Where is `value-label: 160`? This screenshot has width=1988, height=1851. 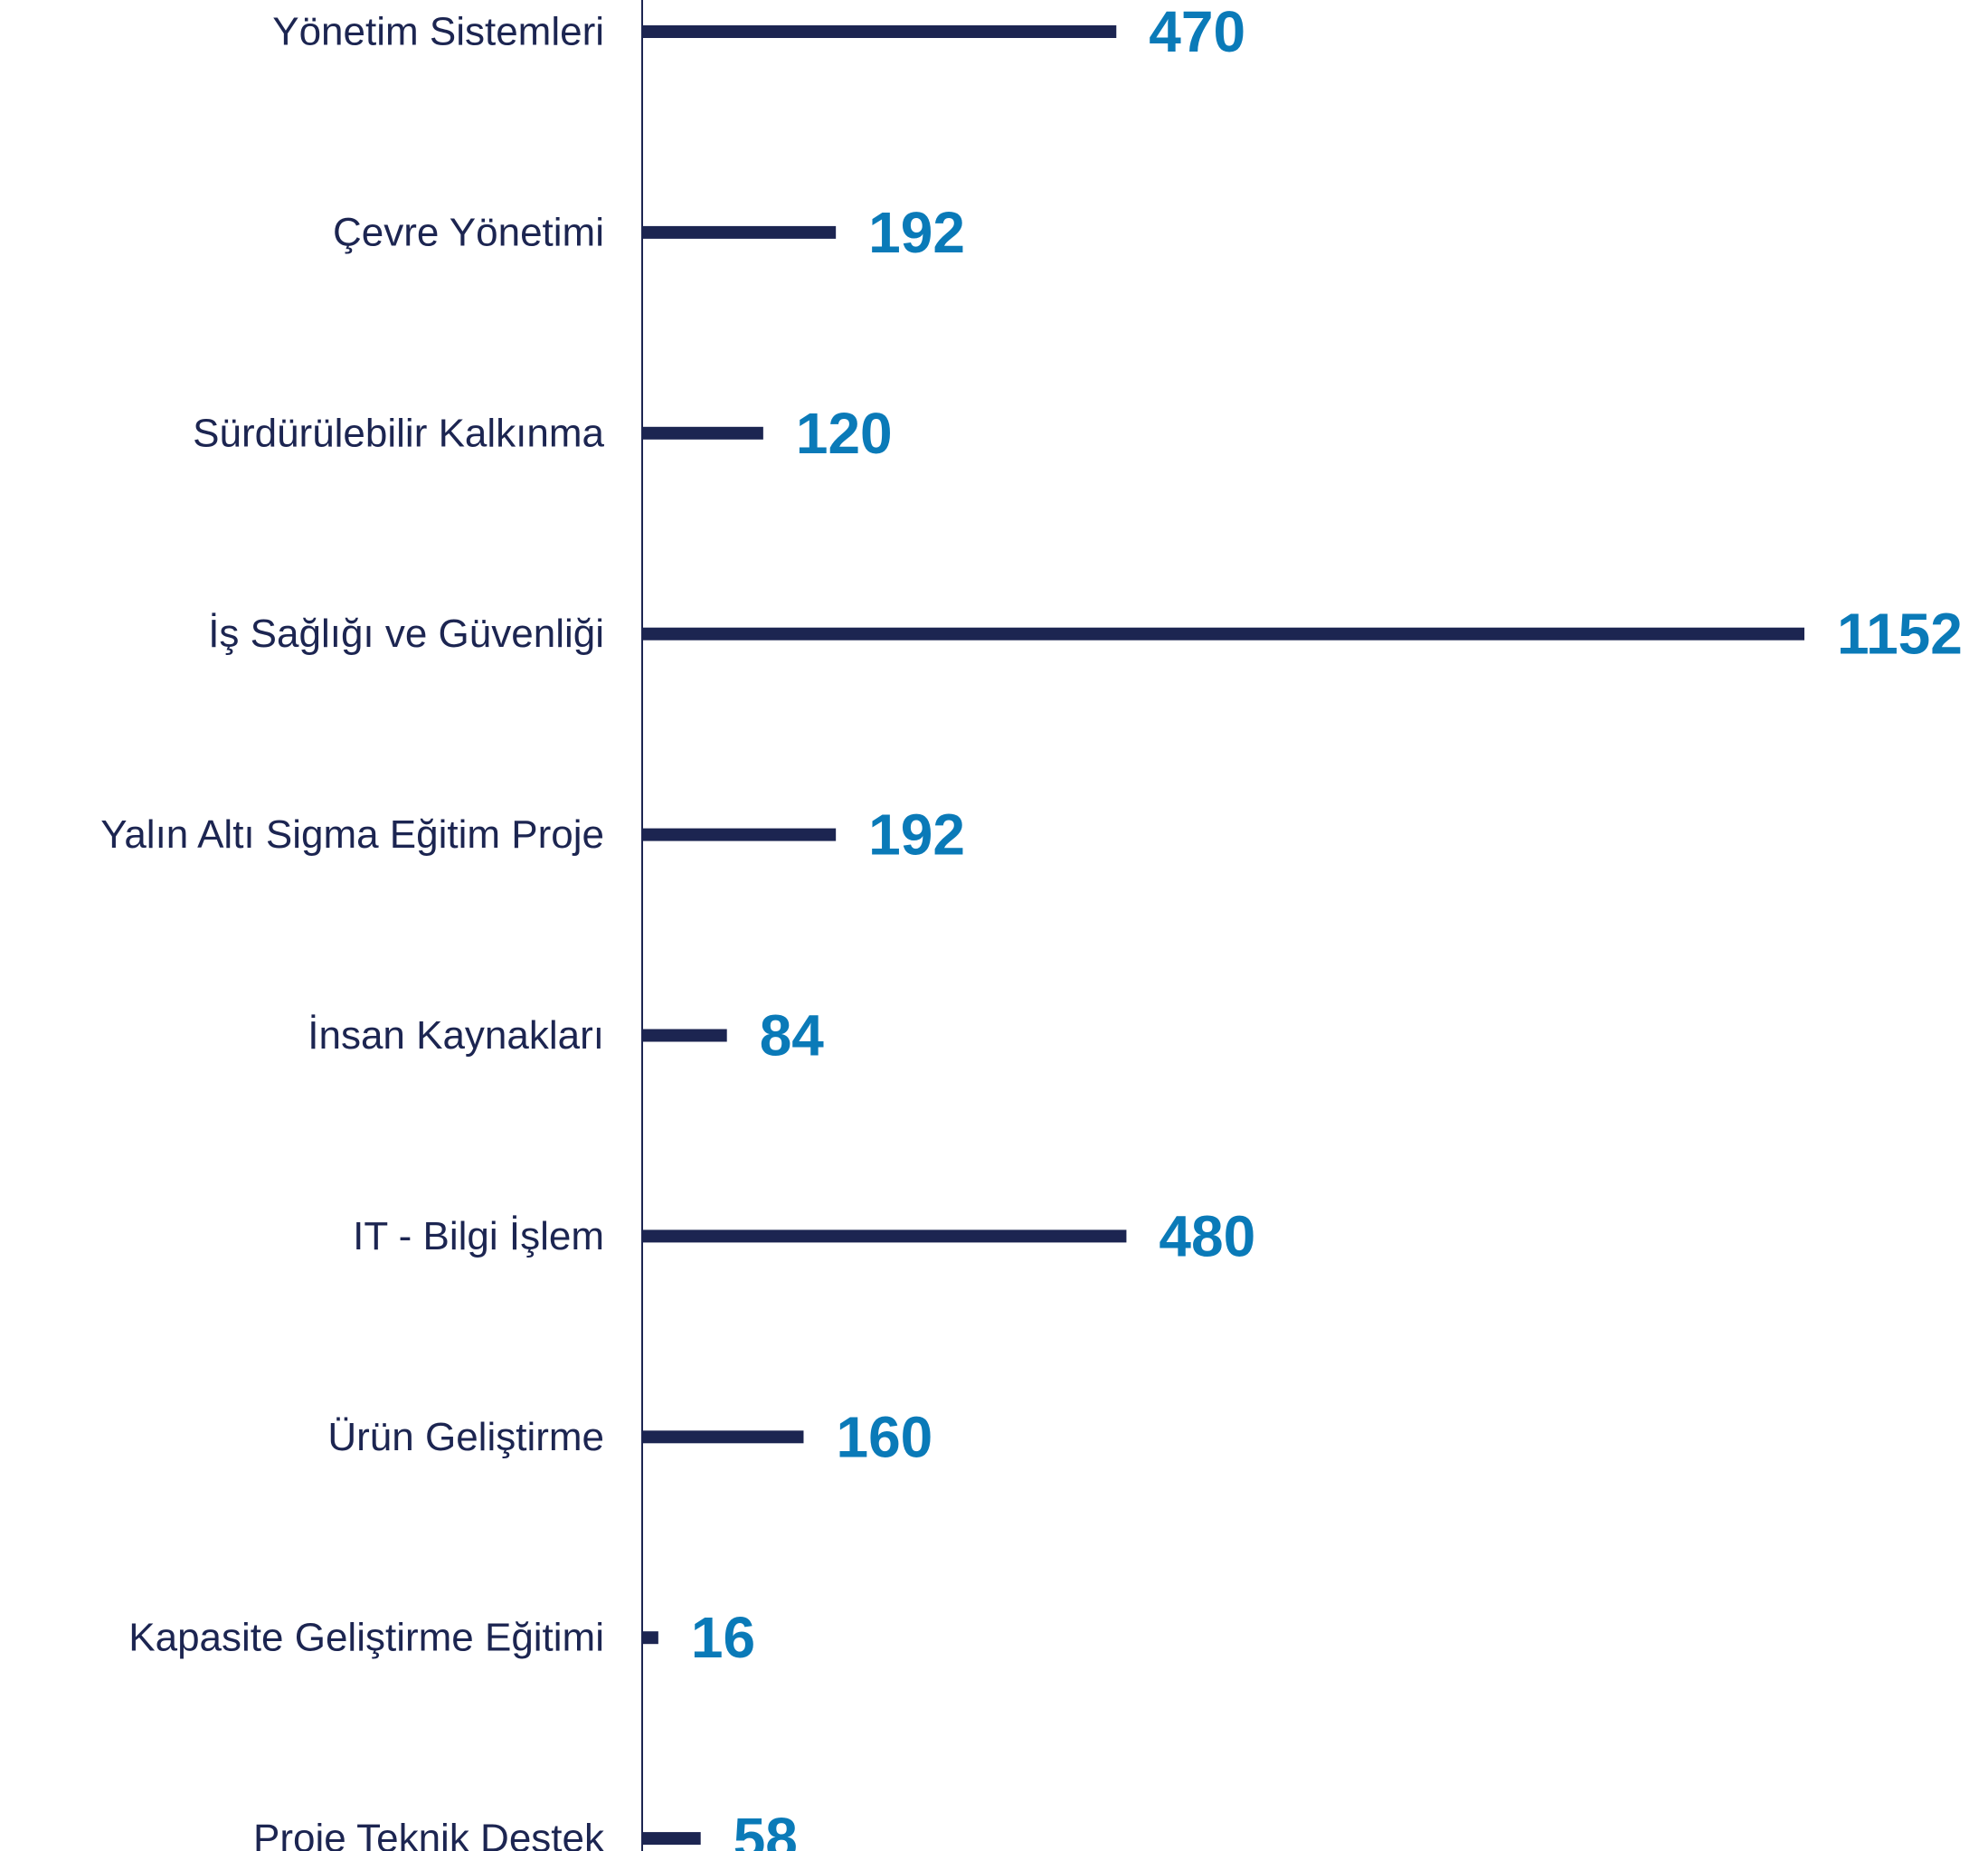 value-label: 160 is located at coordinates (884, 1436).